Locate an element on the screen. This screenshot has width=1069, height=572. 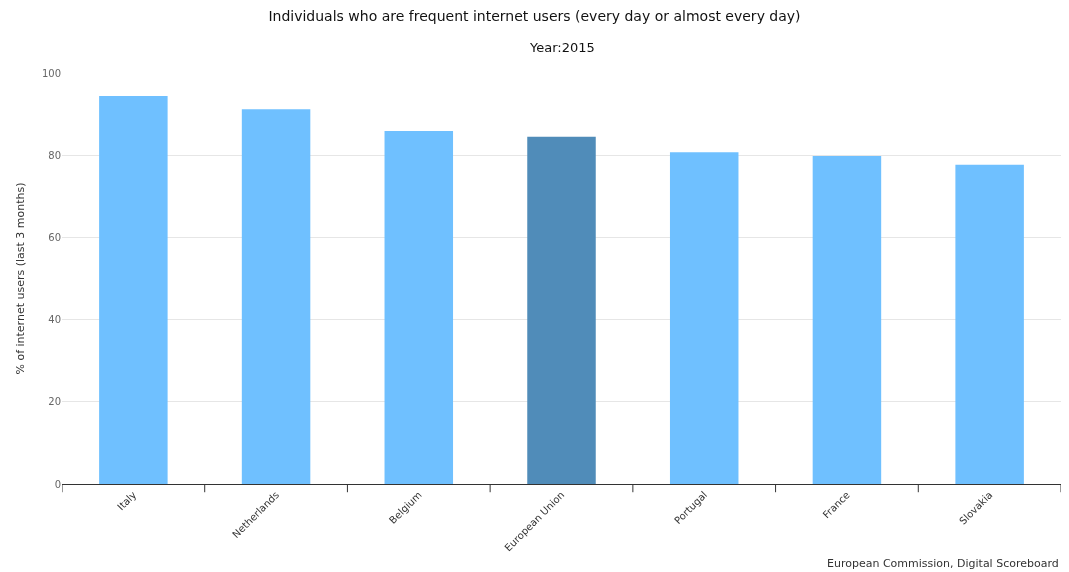
y-tick-label: 40 is located at coordinates (54, 320).